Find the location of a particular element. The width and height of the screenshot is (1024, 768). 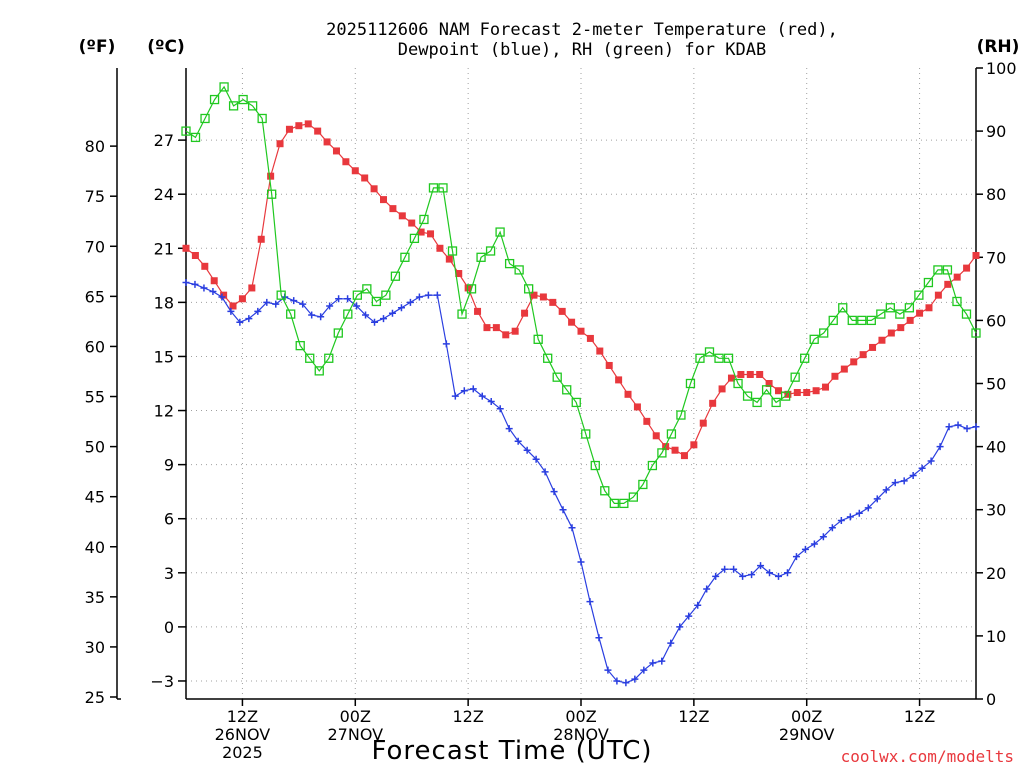

x-tick-label: 28NOV is located at coordinates (581, 734).